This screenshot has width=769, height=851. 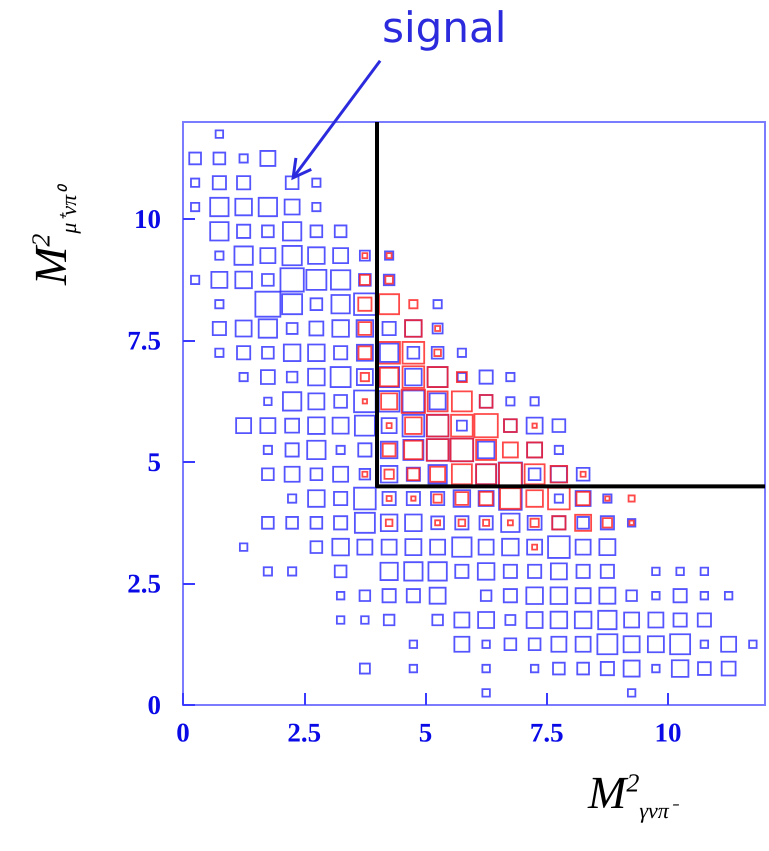 I want to click on x-tick-label: 5, so click(x=425, y=733).